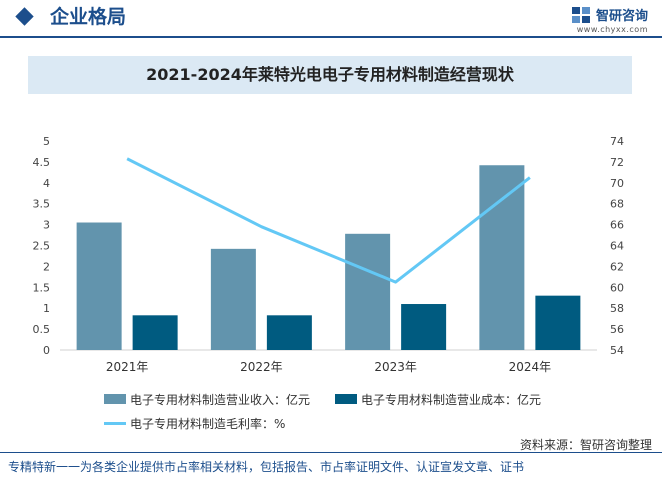  What do you see at coordinates (617, 329) in the screenshot?
I see `y-right-tick-label: 56` at bounding box center [617, 329].